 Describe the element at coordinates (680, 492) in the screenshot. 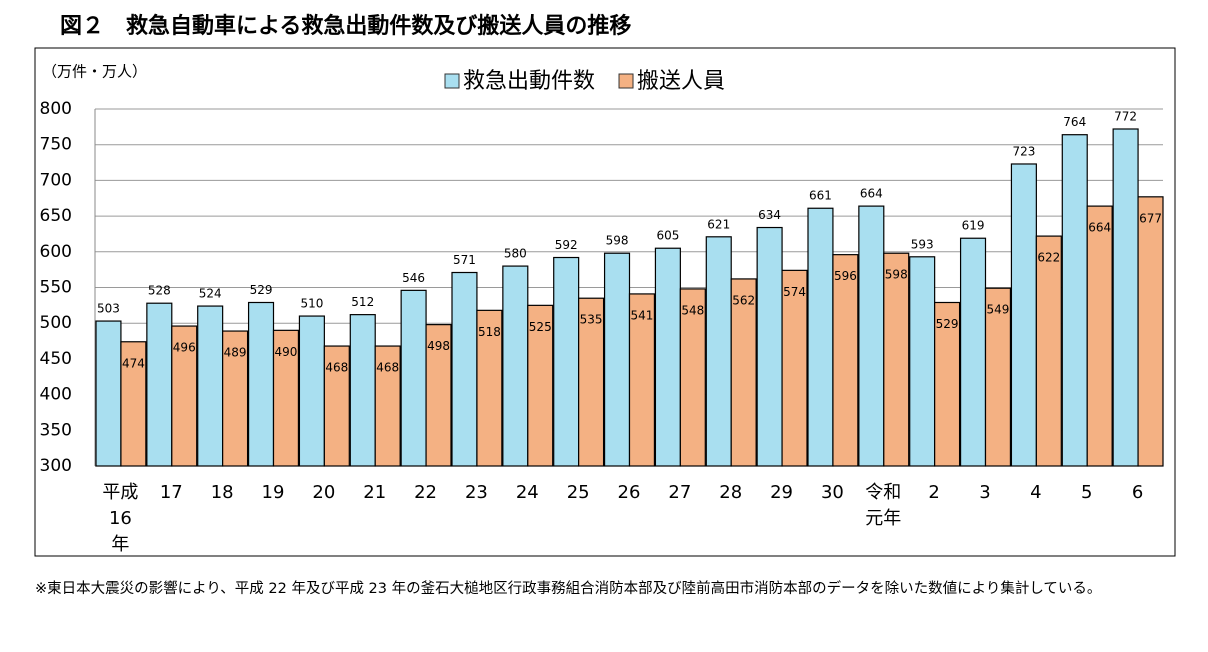

I see `x-tick-label: 27` at that location.